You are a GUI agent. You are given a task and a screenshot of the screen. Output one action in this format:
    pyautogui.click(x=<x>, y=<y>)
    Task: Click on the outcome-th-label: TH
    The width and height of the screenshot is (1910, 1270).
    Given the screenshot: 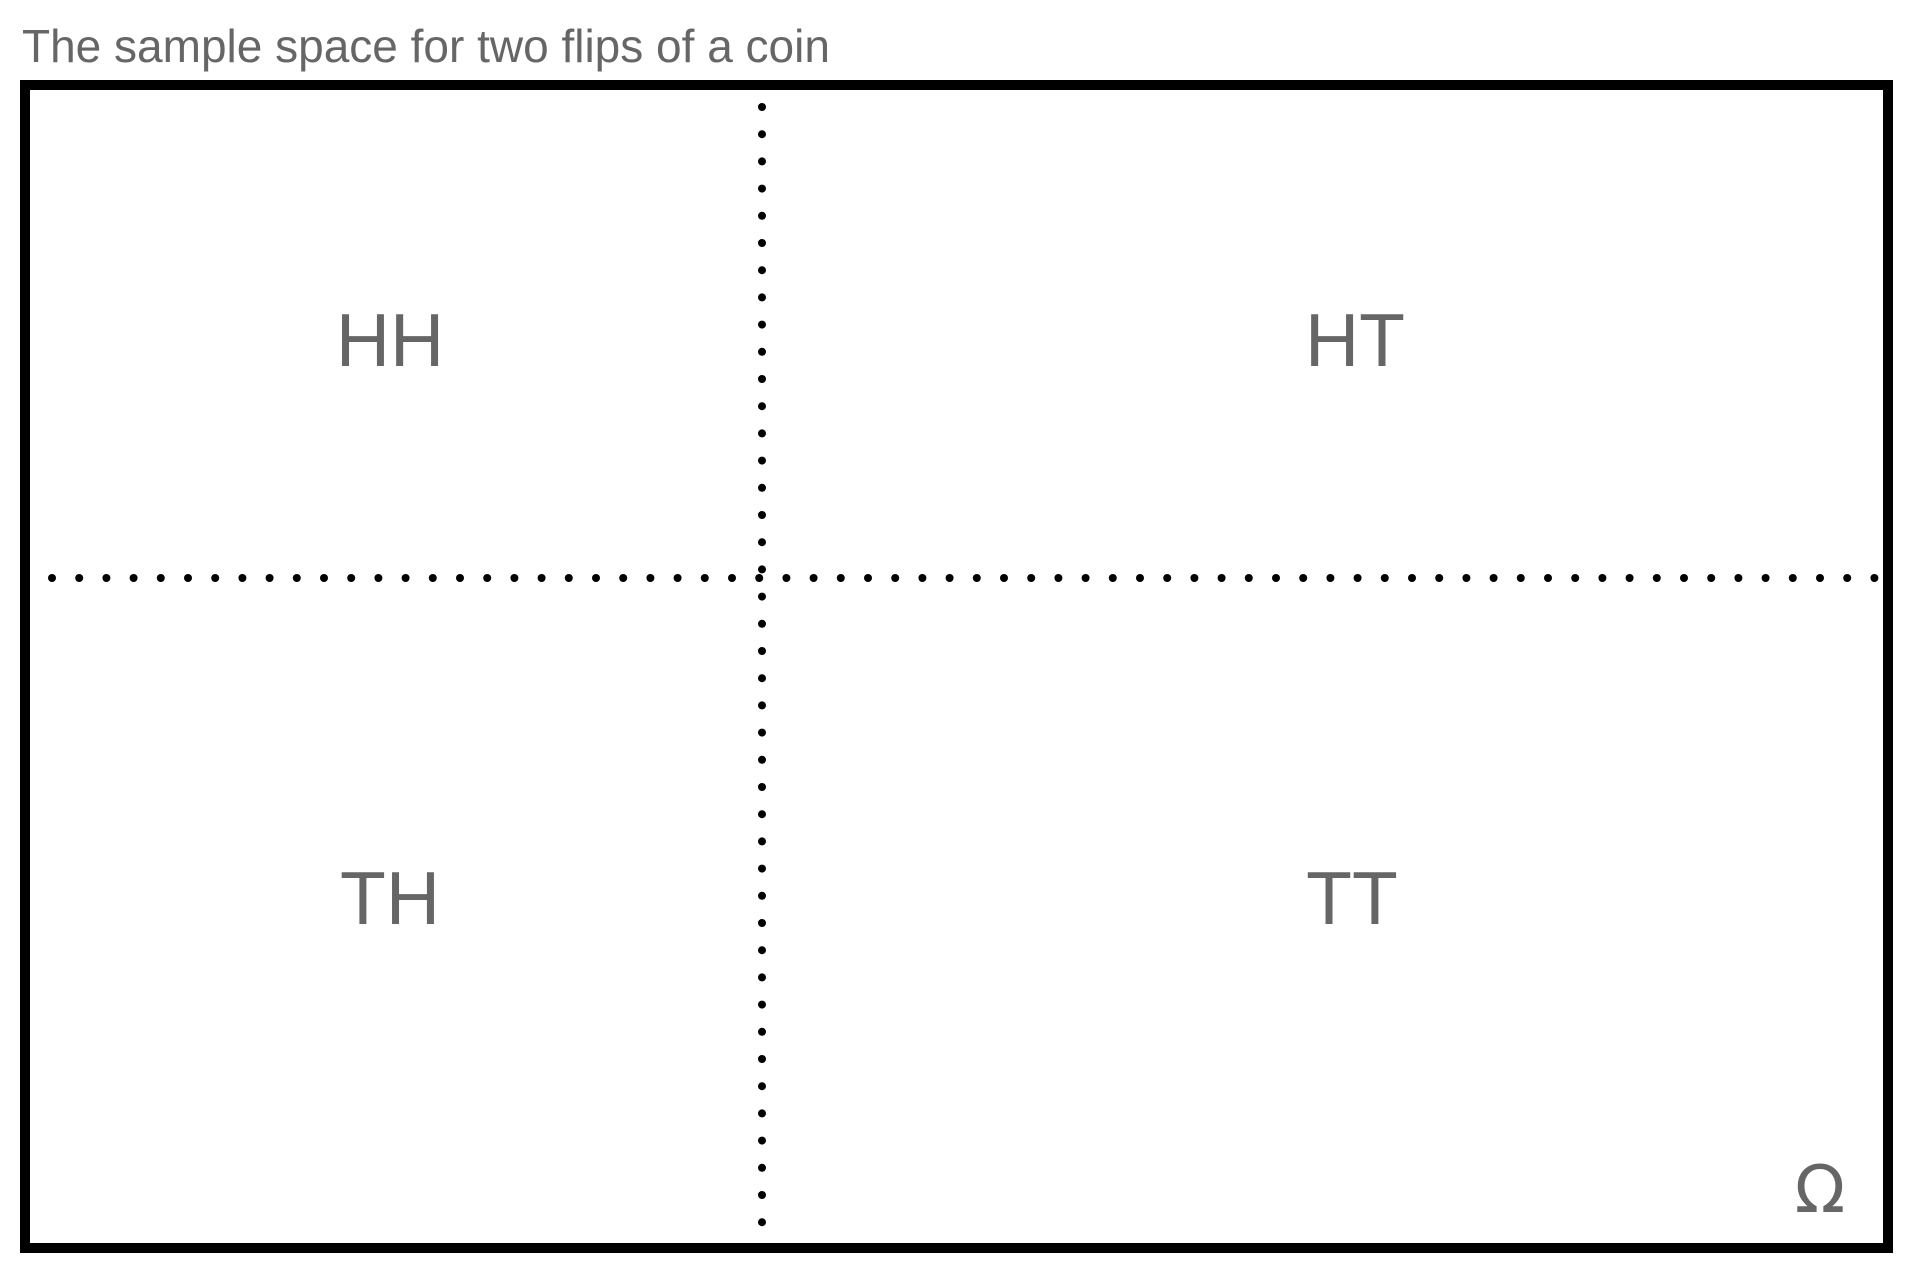 What is the action you would take?
    pyautogui.click(x=390, y=898)
    